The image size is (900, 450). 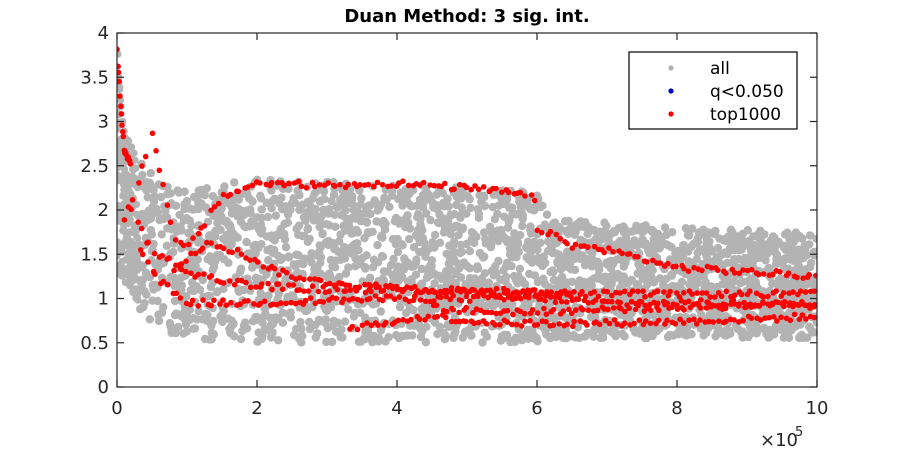 I want to click on y-tick-label: 4, so click(x=103, y=33).